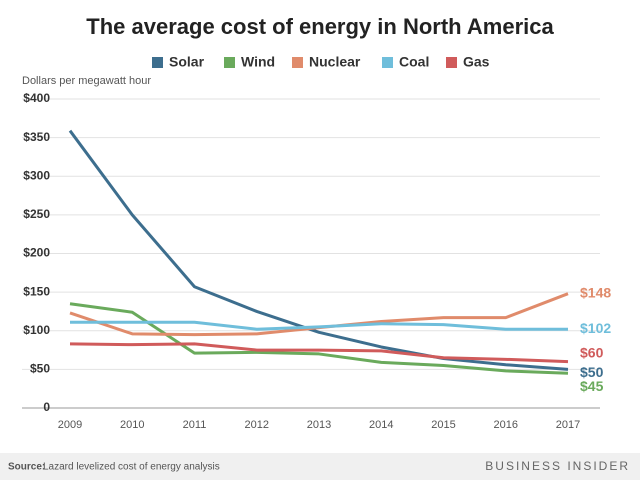 This screenshot has height=480, width=640. I want to click on y-tick-label: $100, so click(36, 330).